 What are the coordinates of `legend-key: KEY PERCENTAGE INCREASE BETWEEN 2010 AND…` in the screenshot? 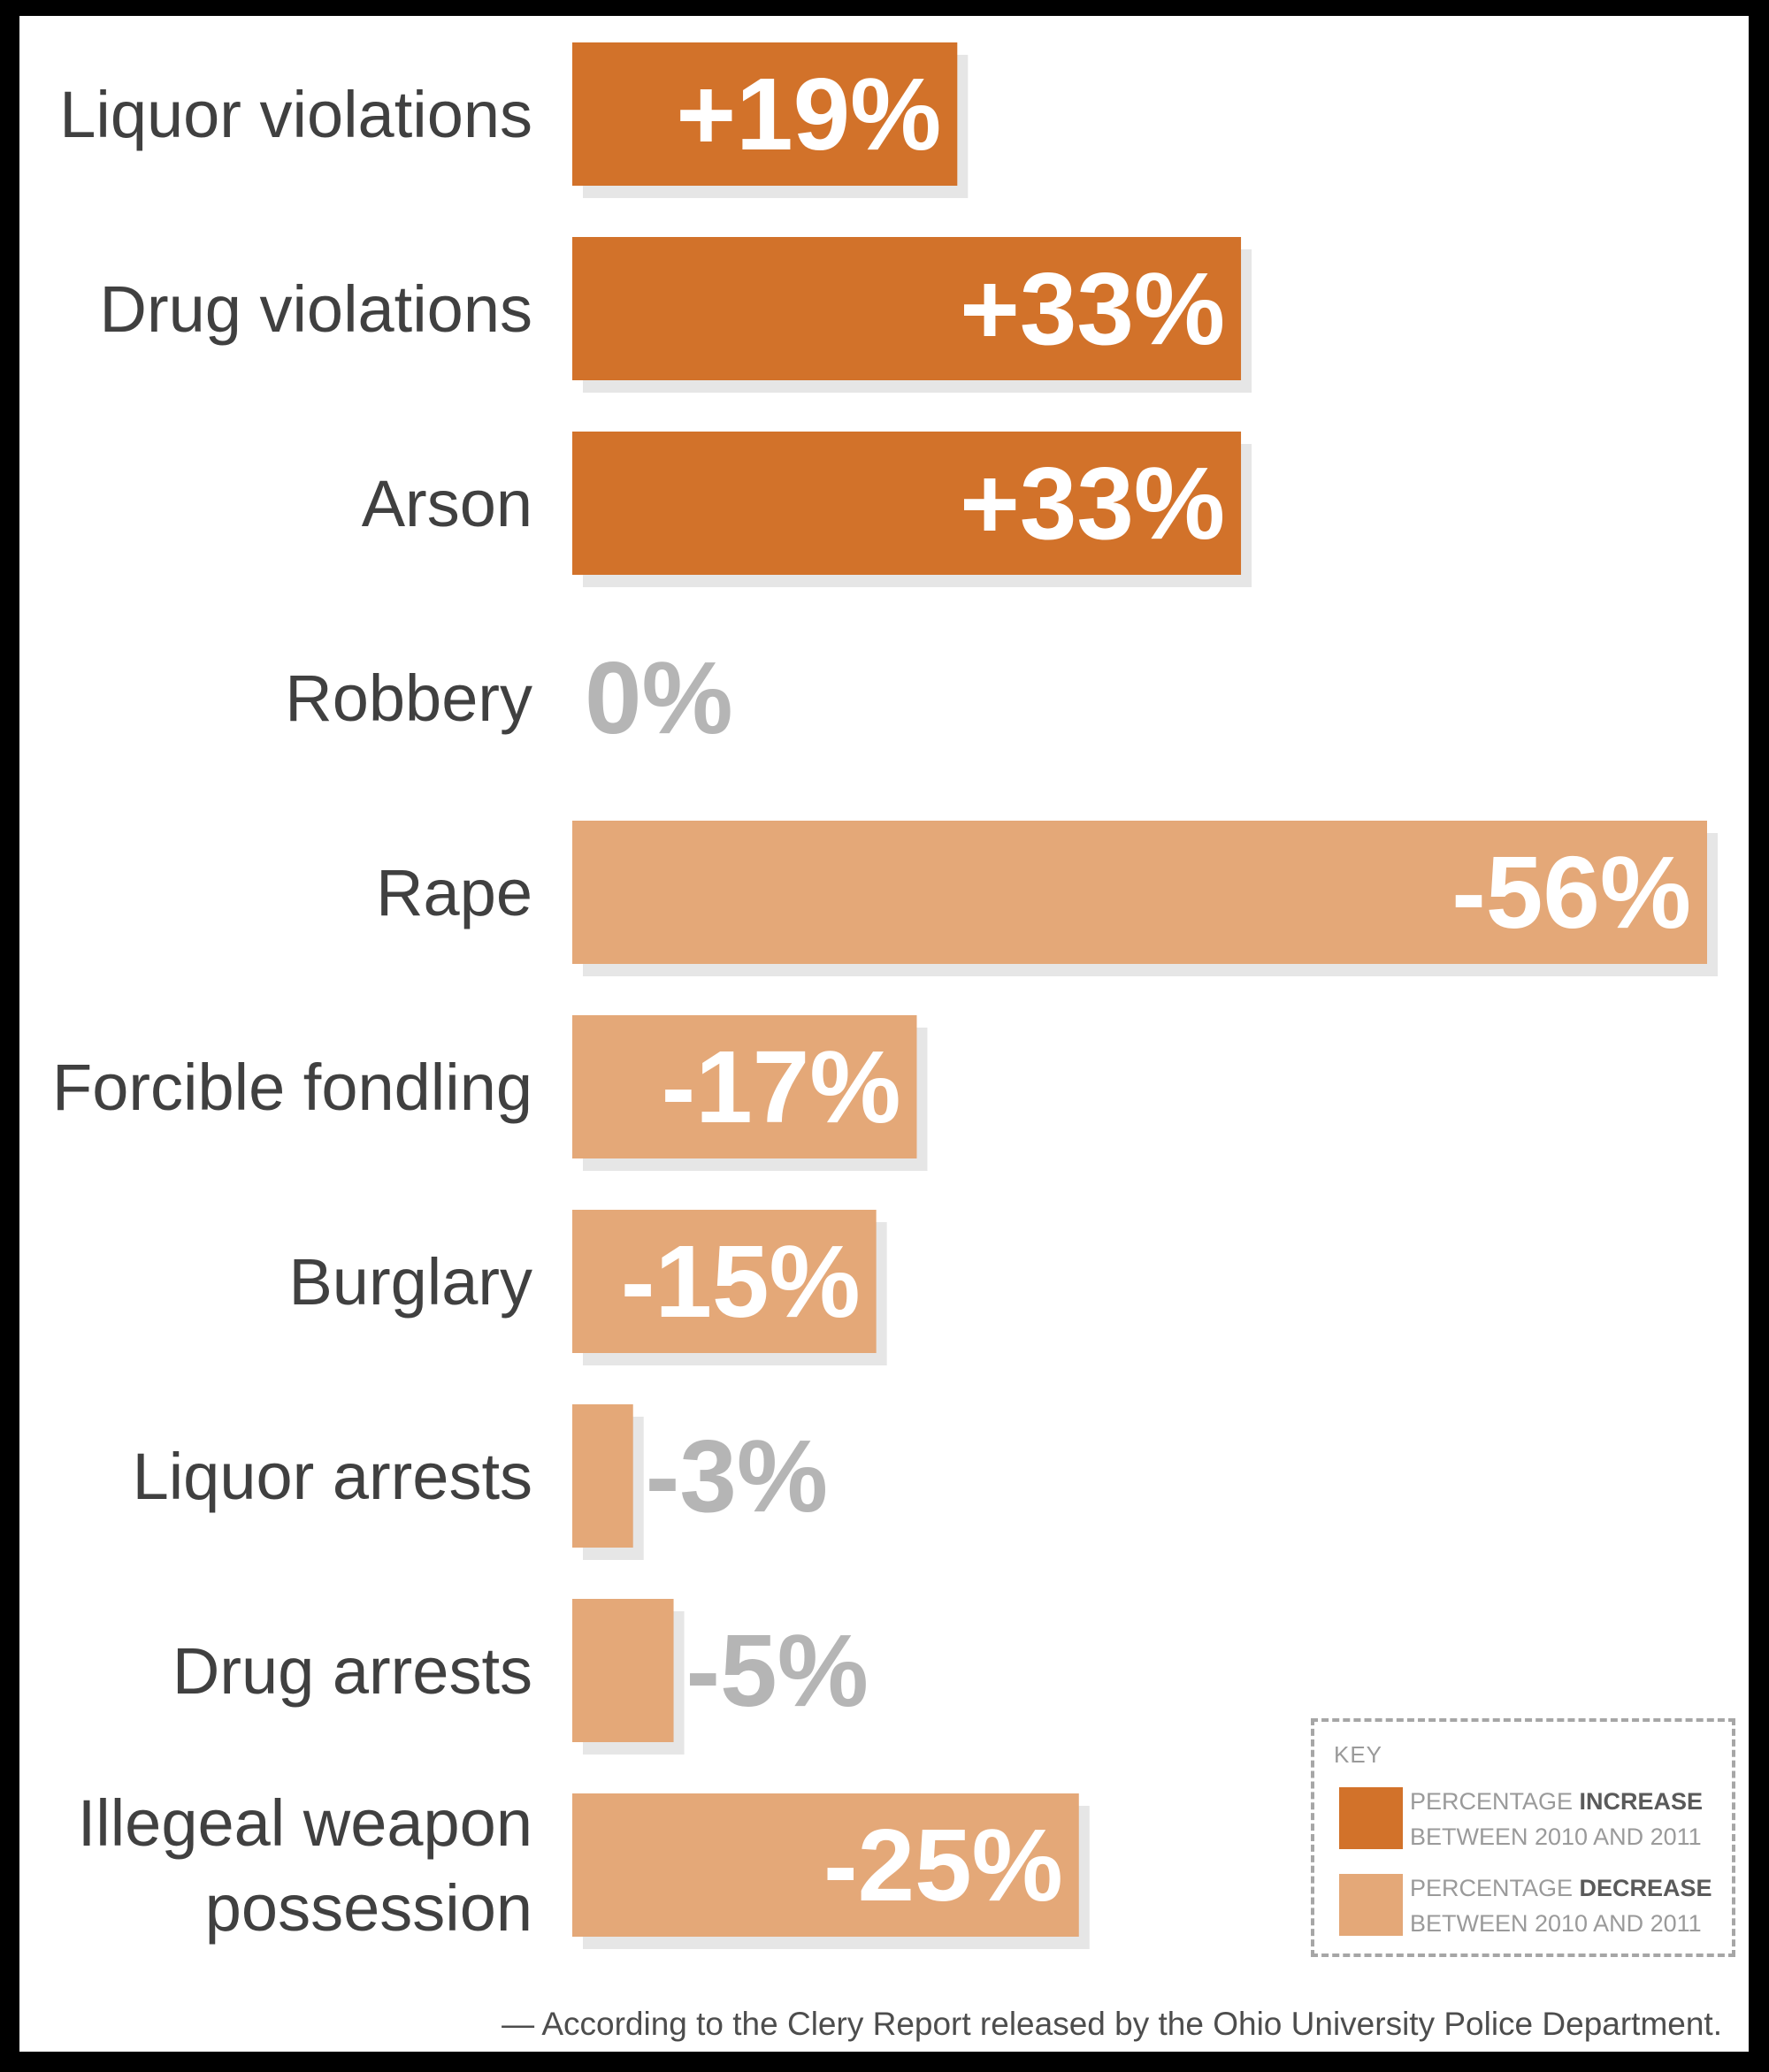 It's located at (1523, 1838).